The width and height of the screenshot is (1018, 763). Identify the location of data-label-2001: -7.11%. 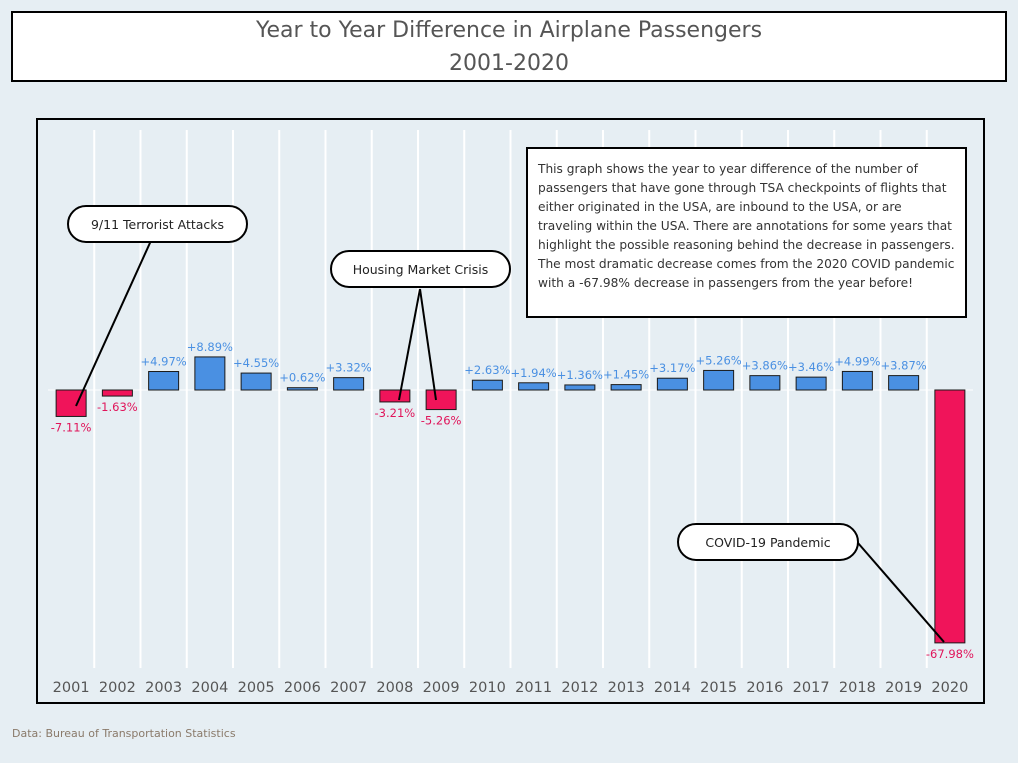
(71, 427).